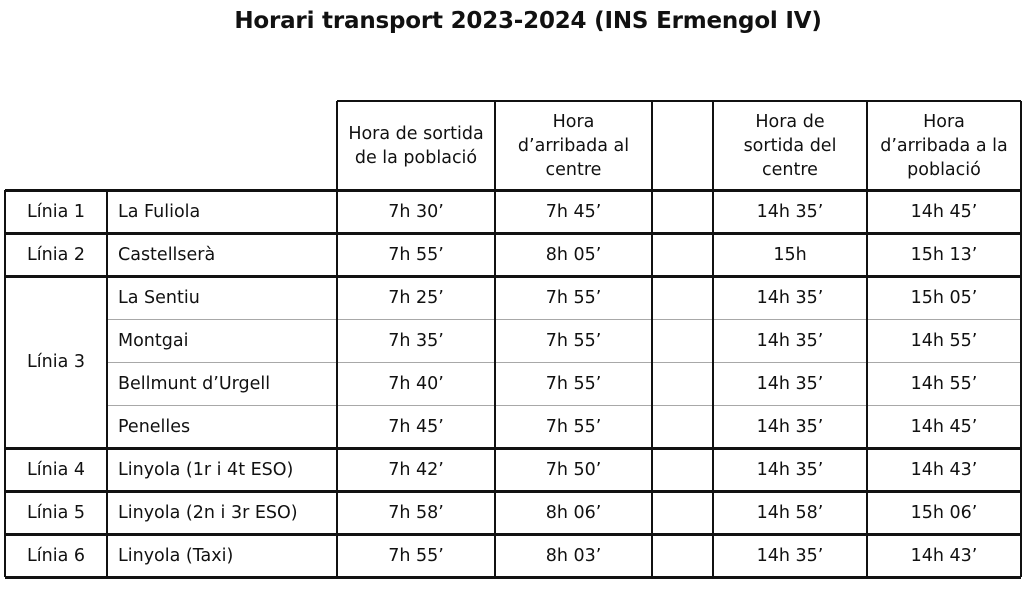 This screenshot has width=1024, height=595. Describe the element at coordinates (573, 211) in the screenshot. I see `cell-arrival-school: 7h 45’` at that location.